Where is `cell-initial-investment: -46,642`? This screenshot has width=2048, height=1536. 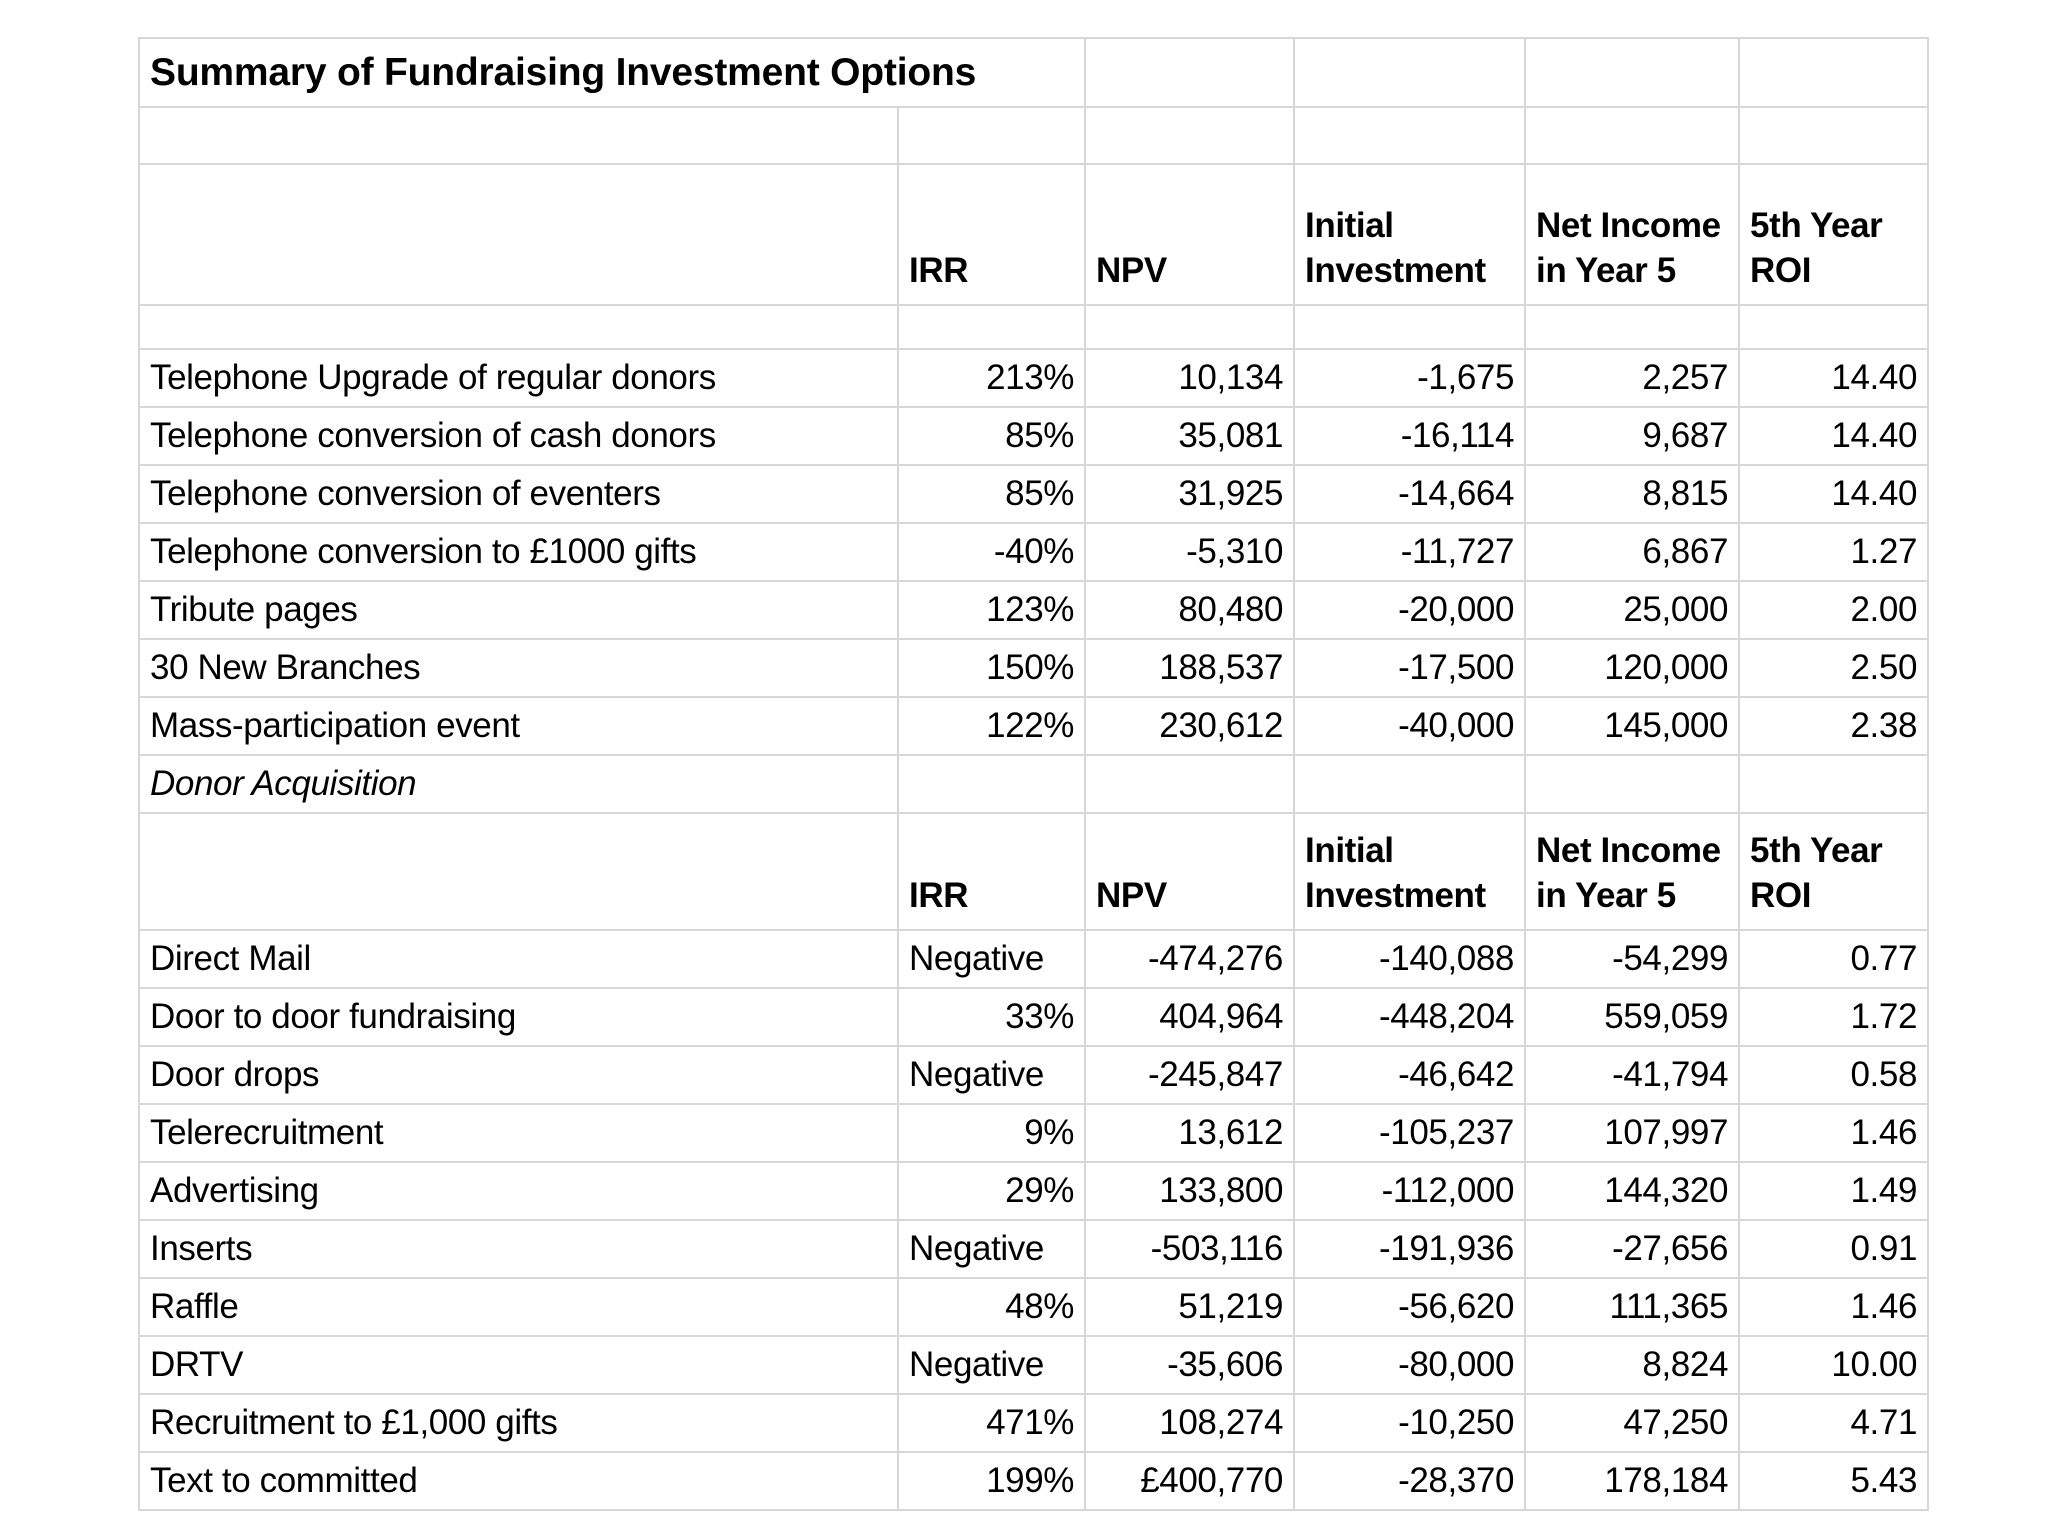 cell-initial-investment: -46,642 is located at coordinates (1410, 1075).